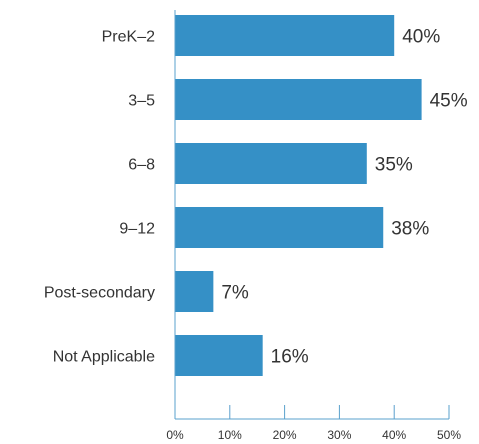 This screenshot has height=444, width=479. I want to click on data-label: 40%, so click(421, 37).